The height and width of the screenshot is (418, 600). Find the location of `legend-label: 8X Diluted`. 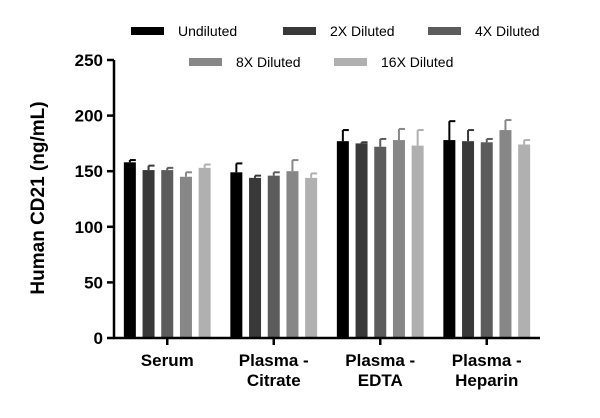

legend-label: 8X Diluted is located at coordinates (268, 62).